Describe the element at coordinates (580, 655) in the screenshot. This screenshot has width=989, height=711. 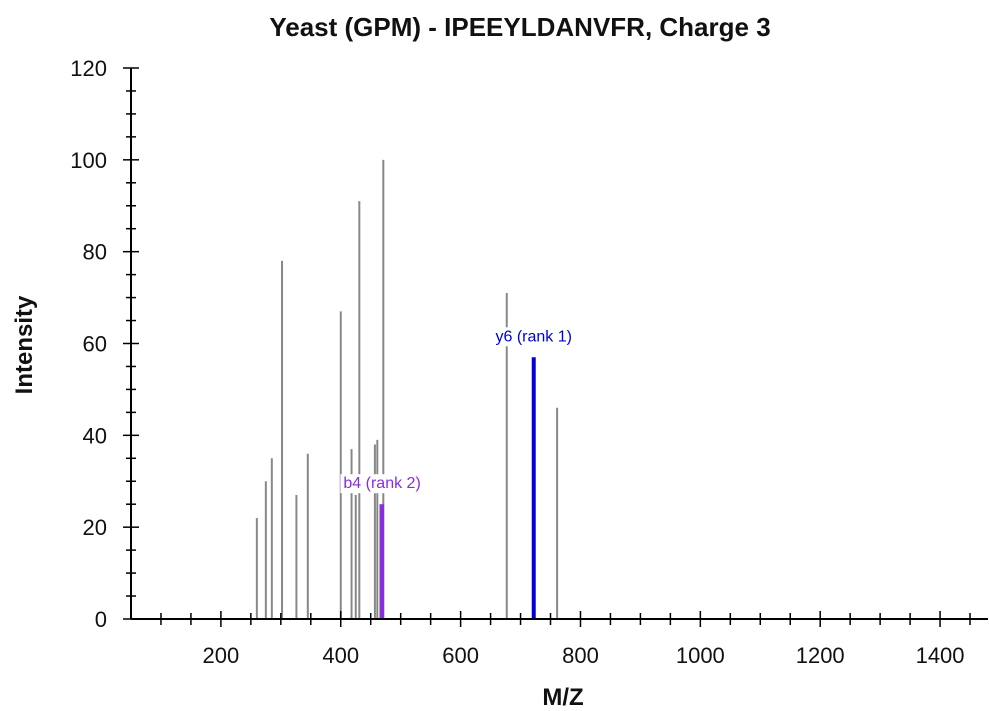
I see `x-tick-label: 800` at that location.